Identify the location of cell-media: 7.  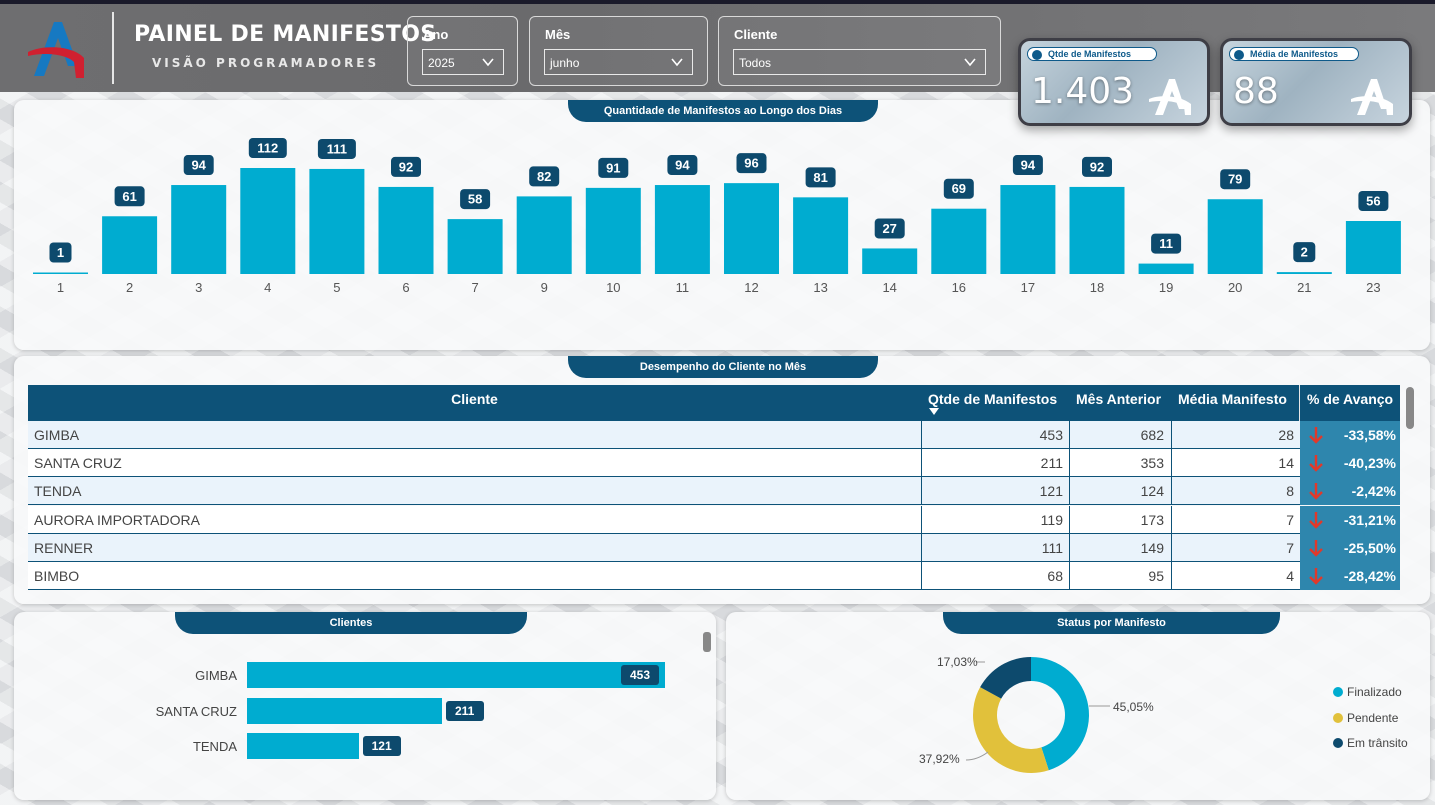
(1290, 519).